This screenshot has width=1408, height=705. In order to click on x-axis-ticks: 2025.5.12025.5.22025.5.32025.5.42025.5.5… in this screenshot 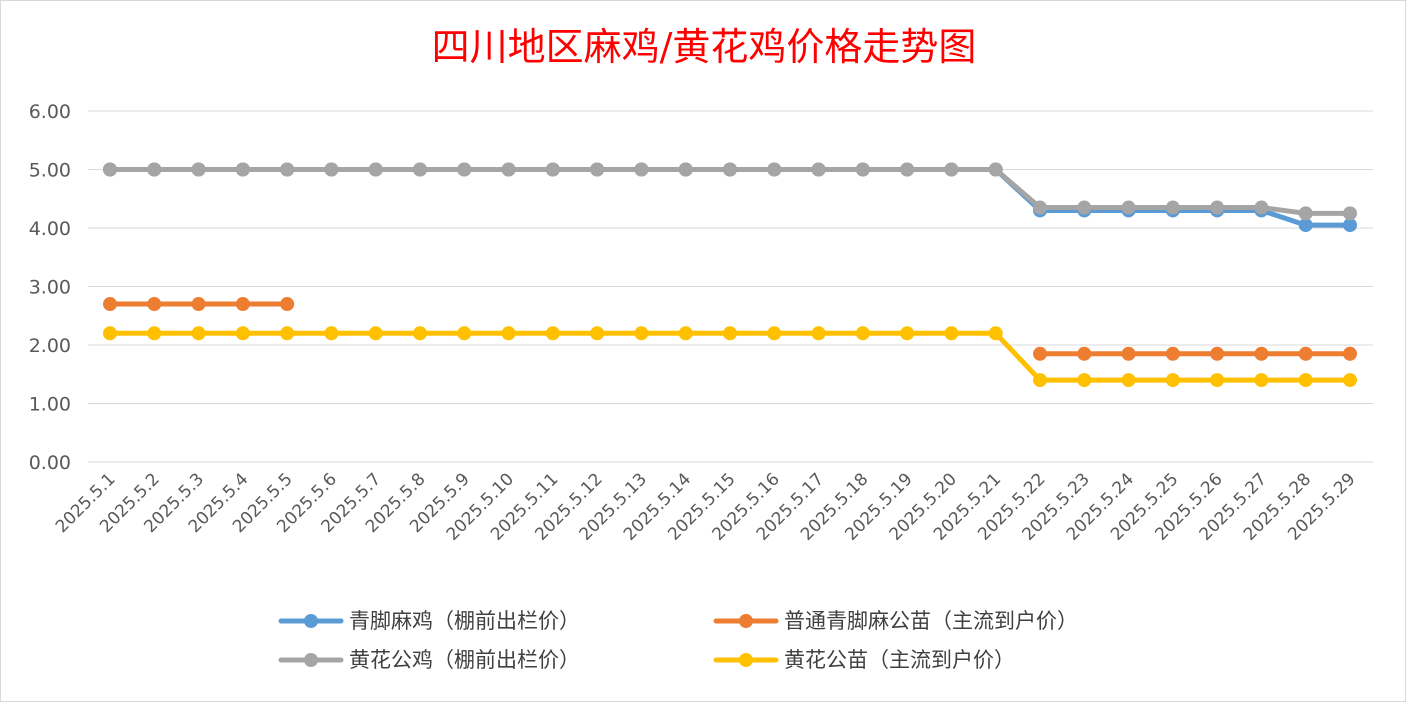, I will do `click(706, 506)`.